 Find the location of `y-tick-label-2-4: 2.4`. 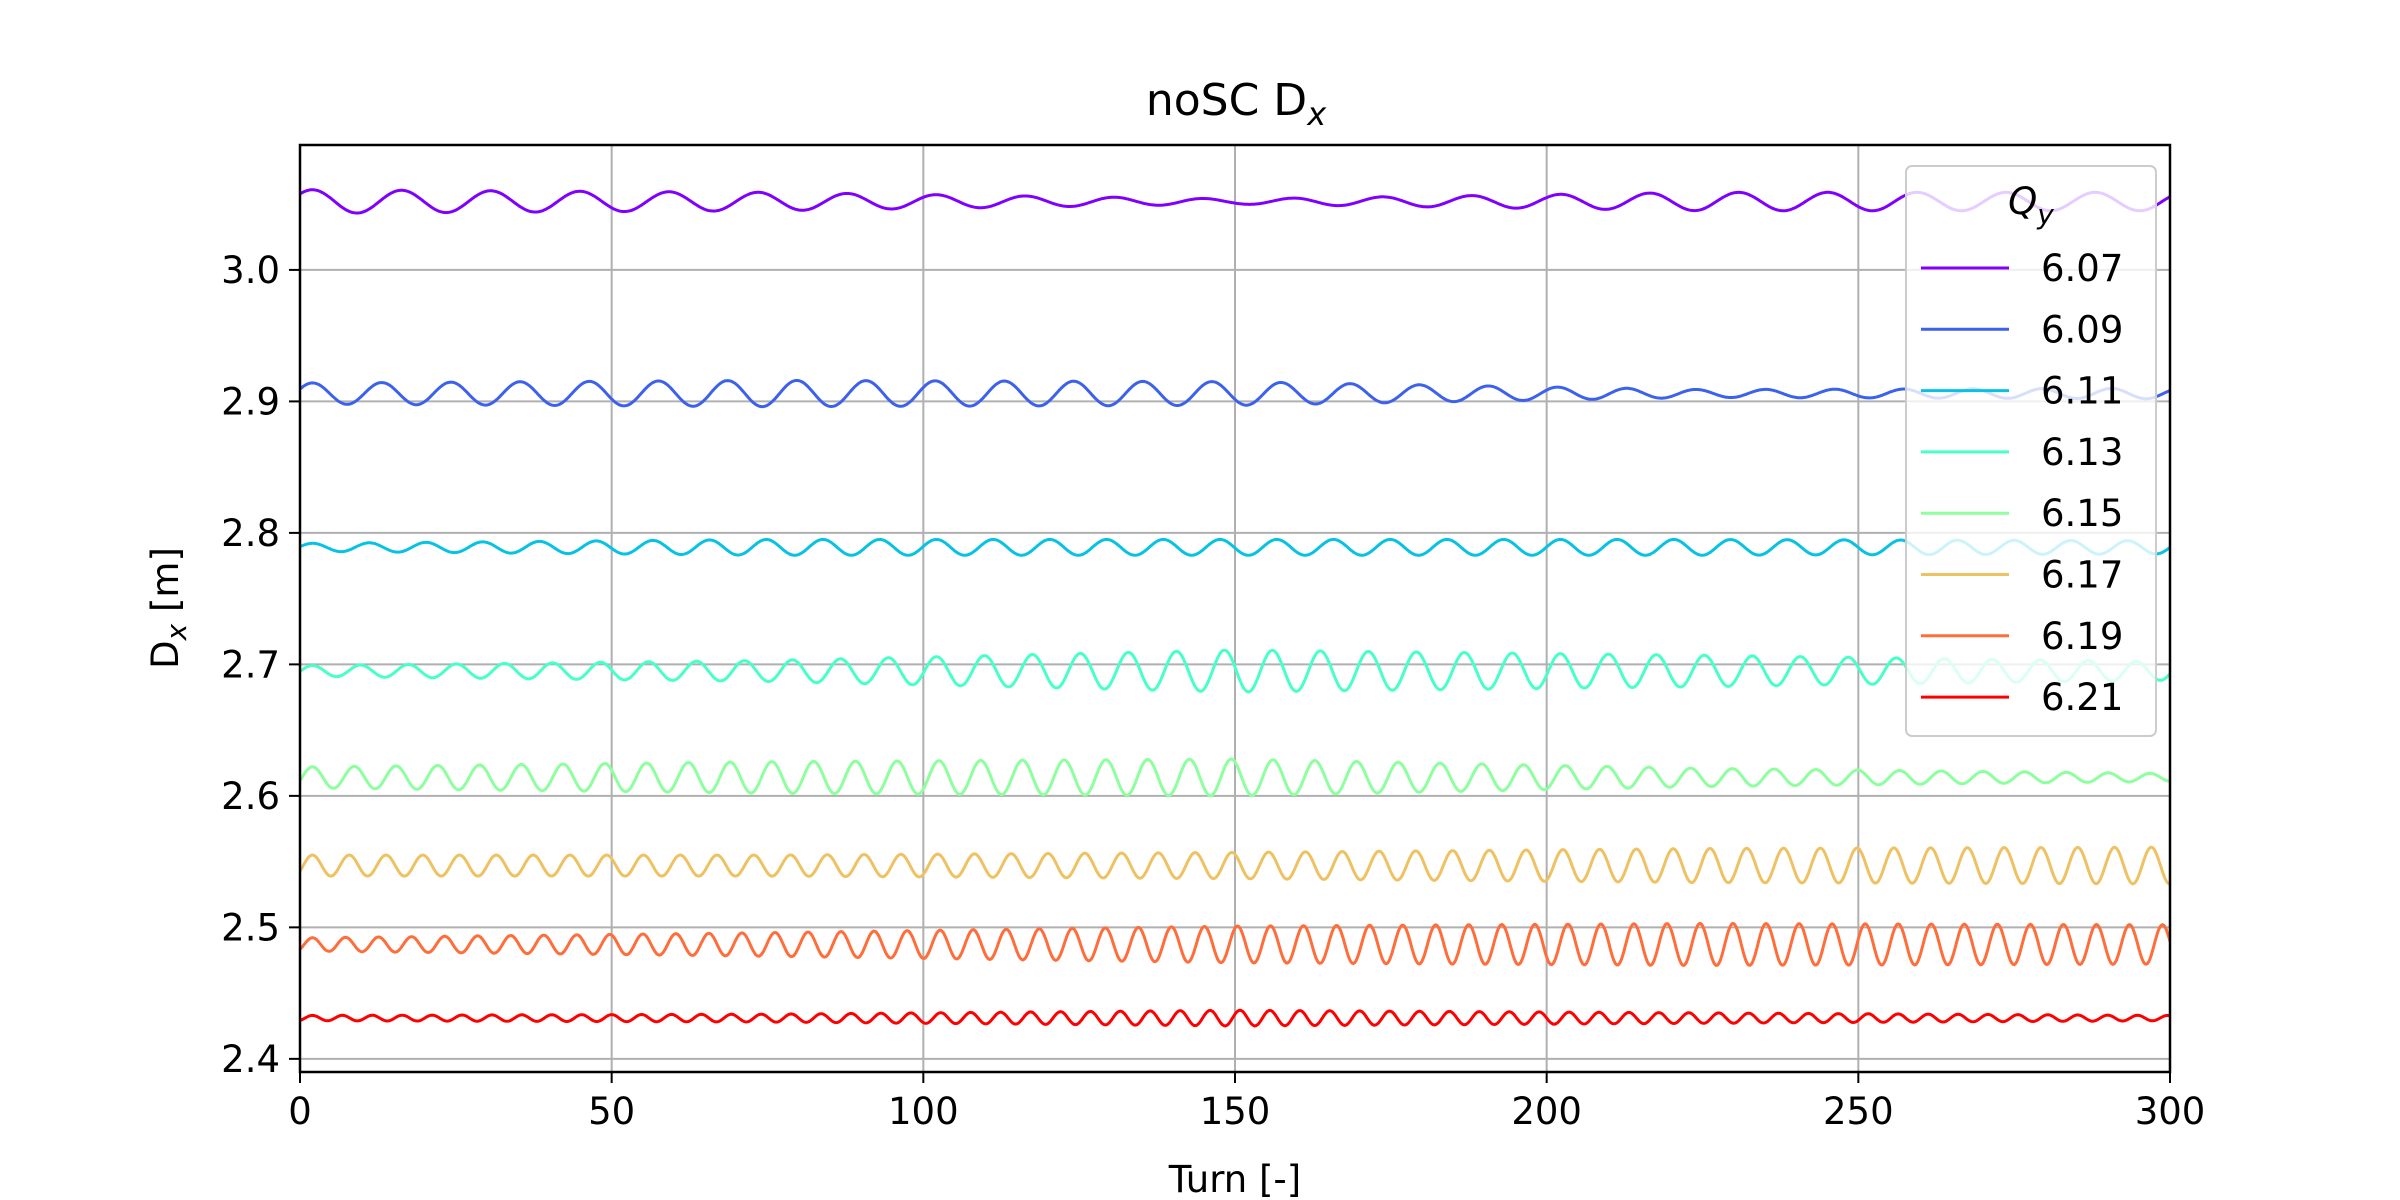

y-tick-label-2-4: 2.4 is located at coordinates (250, 1059).